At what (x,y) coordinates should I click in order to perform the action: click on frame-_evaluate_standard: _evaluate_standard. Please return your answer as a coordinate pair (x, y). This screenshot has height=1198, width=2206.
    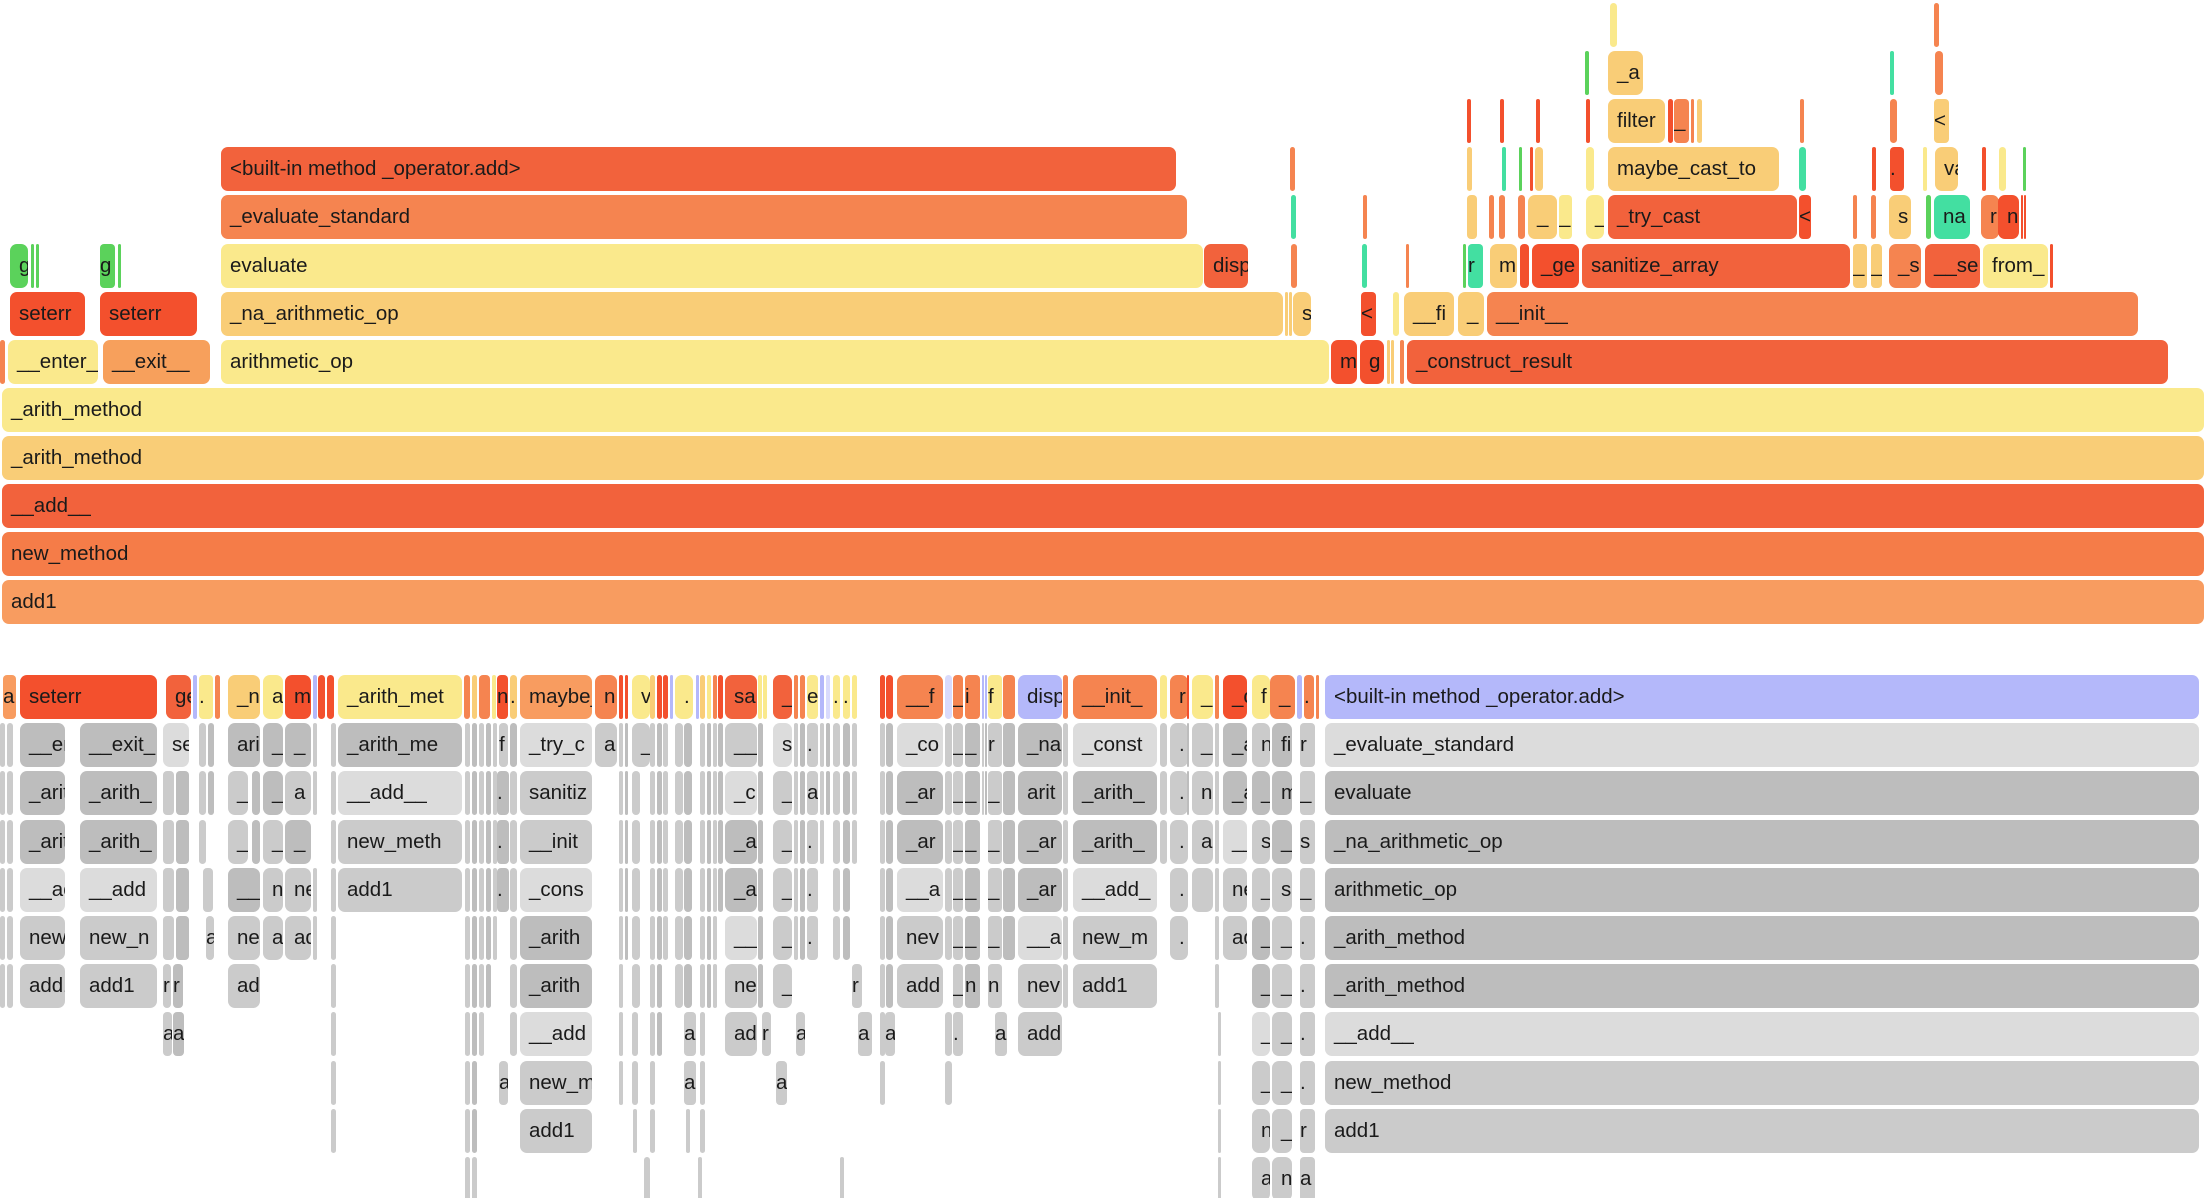
    Looking at the image, I should click on (1762, 745).